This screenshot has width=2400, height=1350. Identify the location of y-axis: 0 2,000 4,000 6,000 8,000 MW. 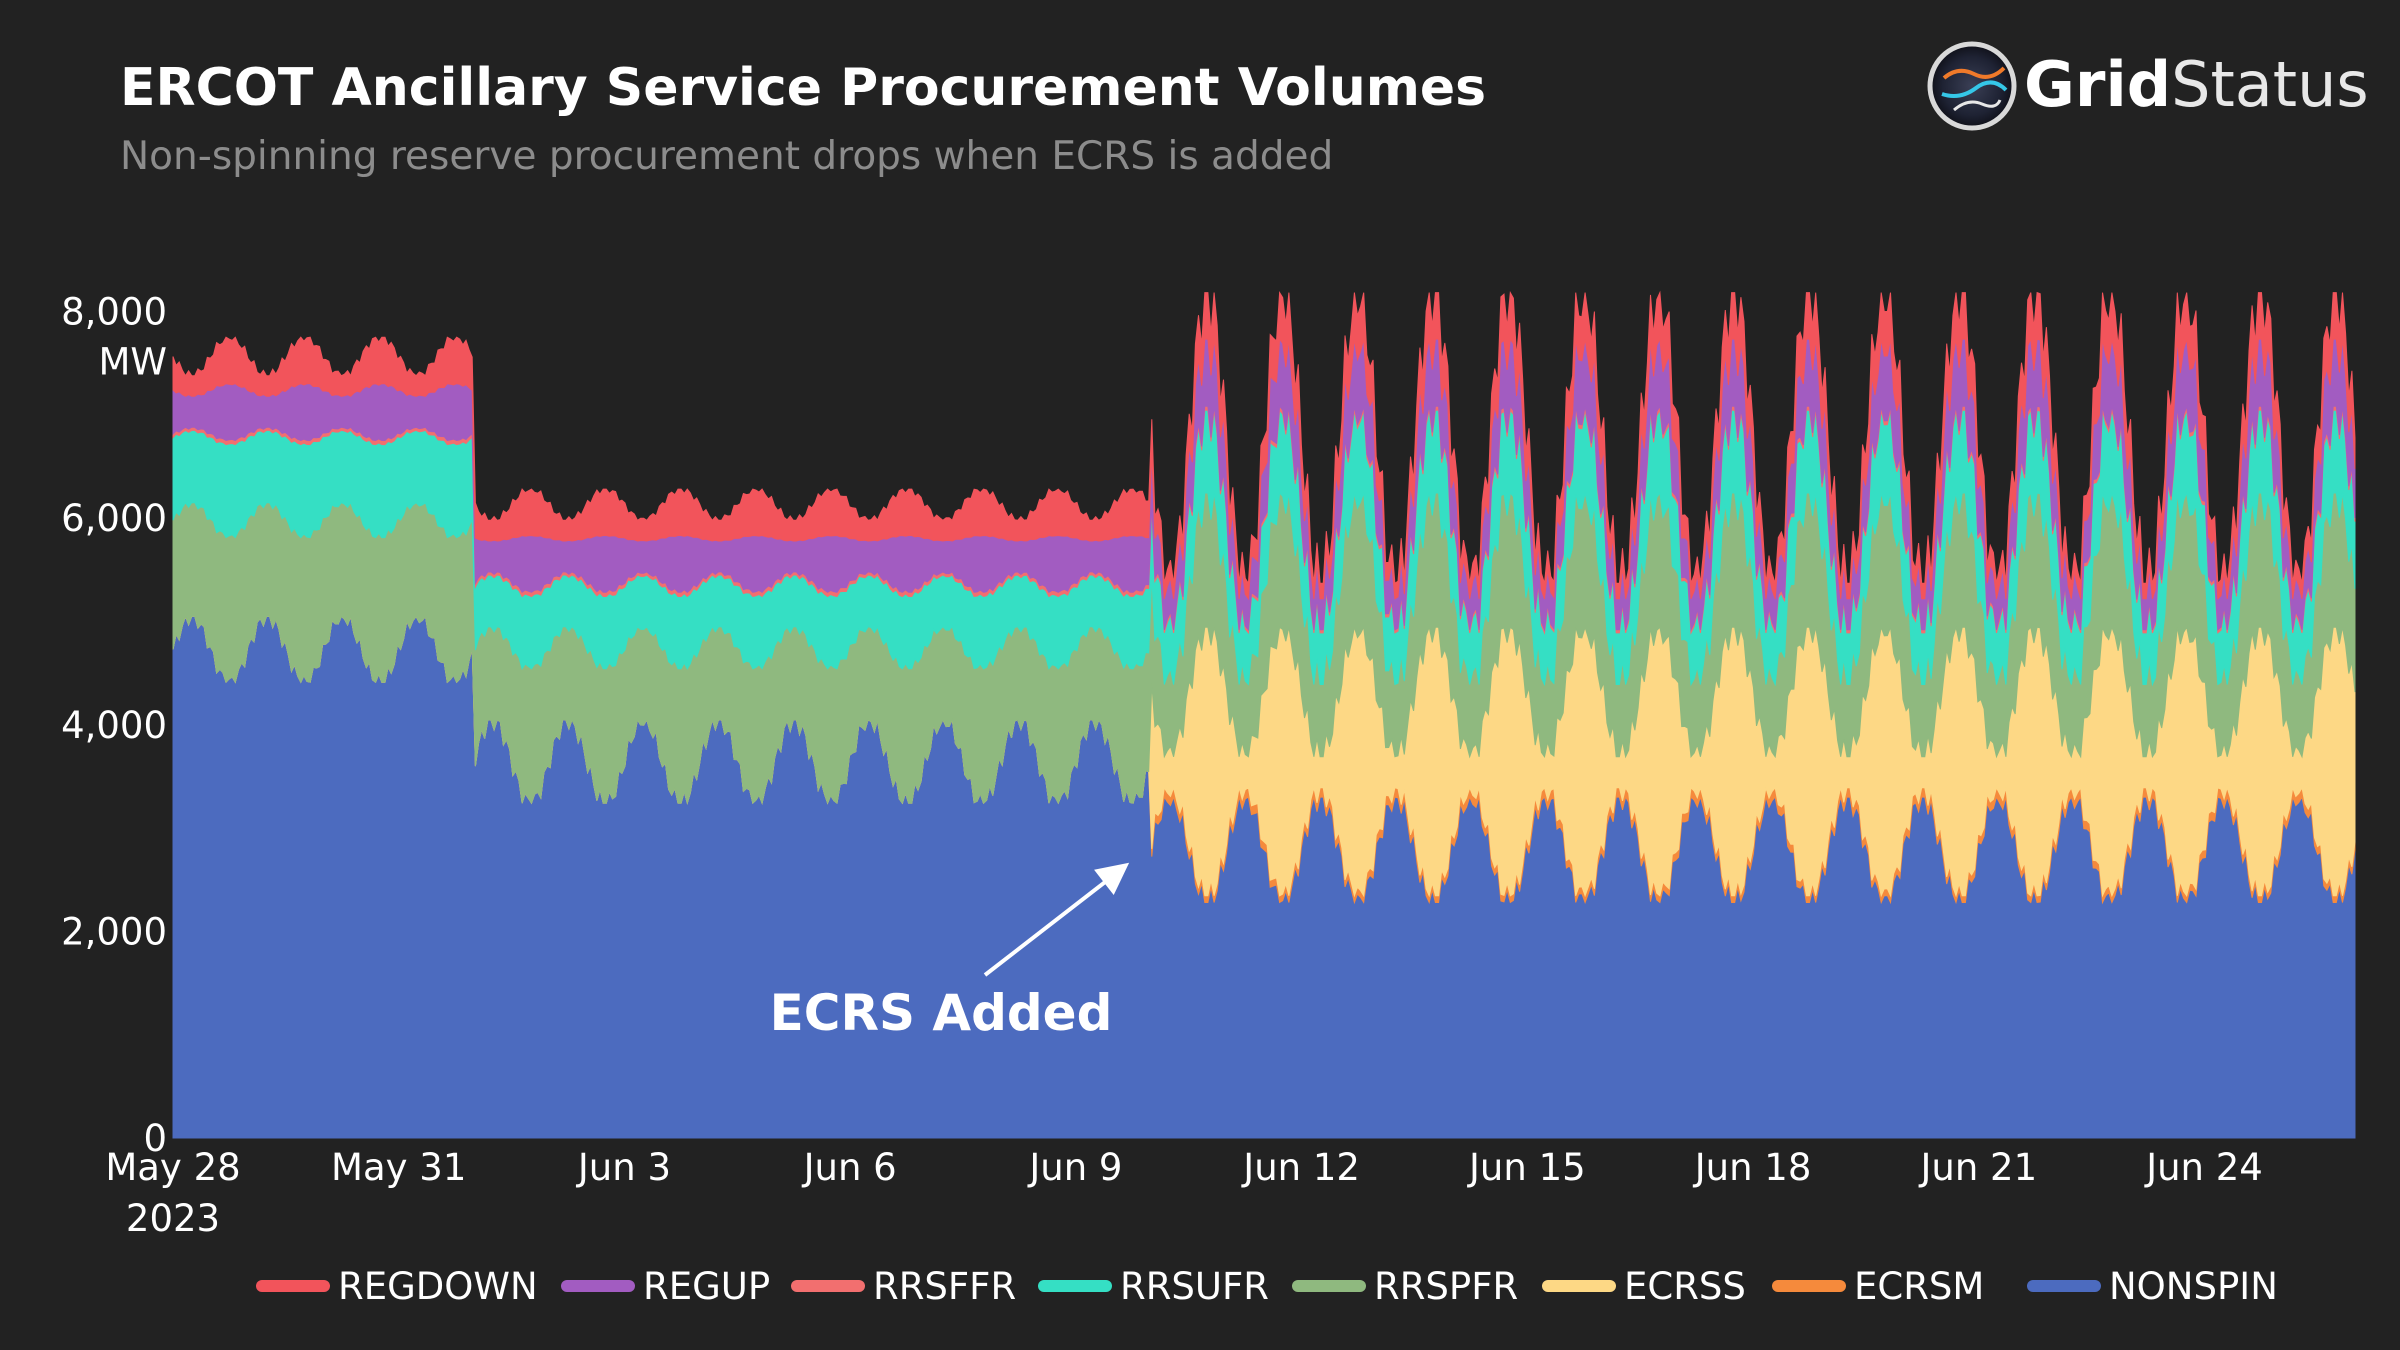
(114, 725).